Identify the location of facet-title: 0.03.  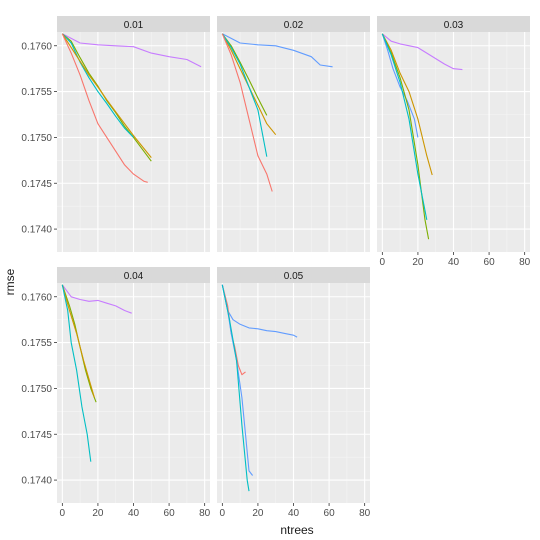
(454, 25).